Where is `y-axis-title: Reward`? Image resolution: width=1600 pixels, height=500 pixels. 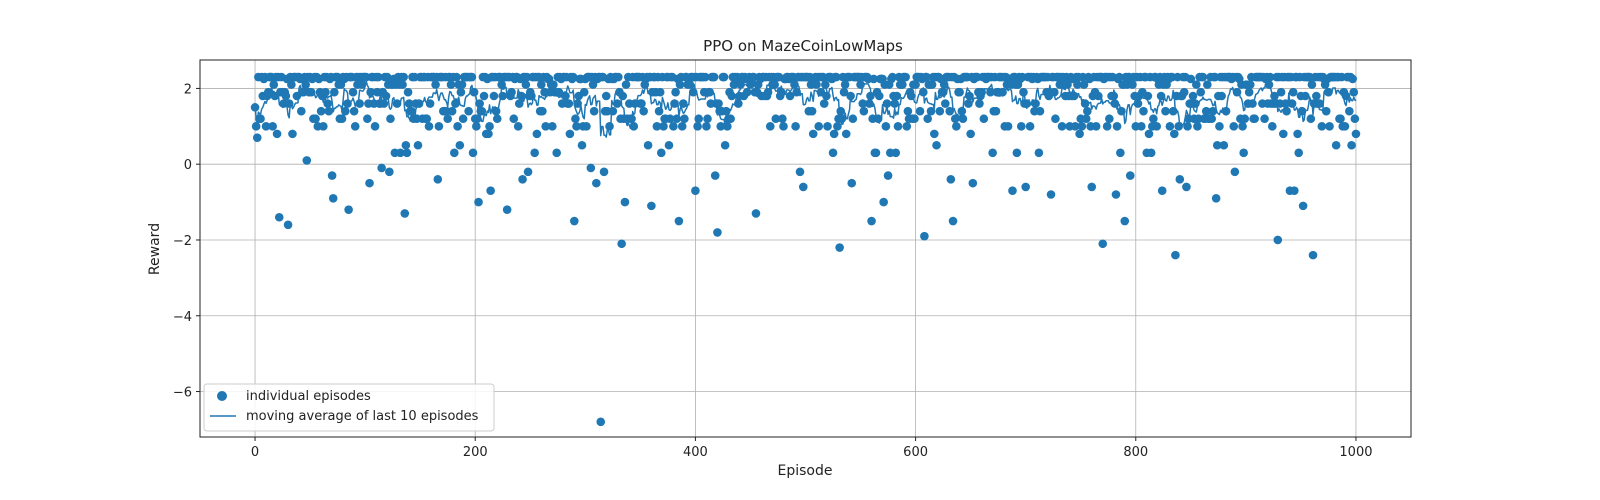 y-axis-title: Reward is located at coordinates (155, 249).